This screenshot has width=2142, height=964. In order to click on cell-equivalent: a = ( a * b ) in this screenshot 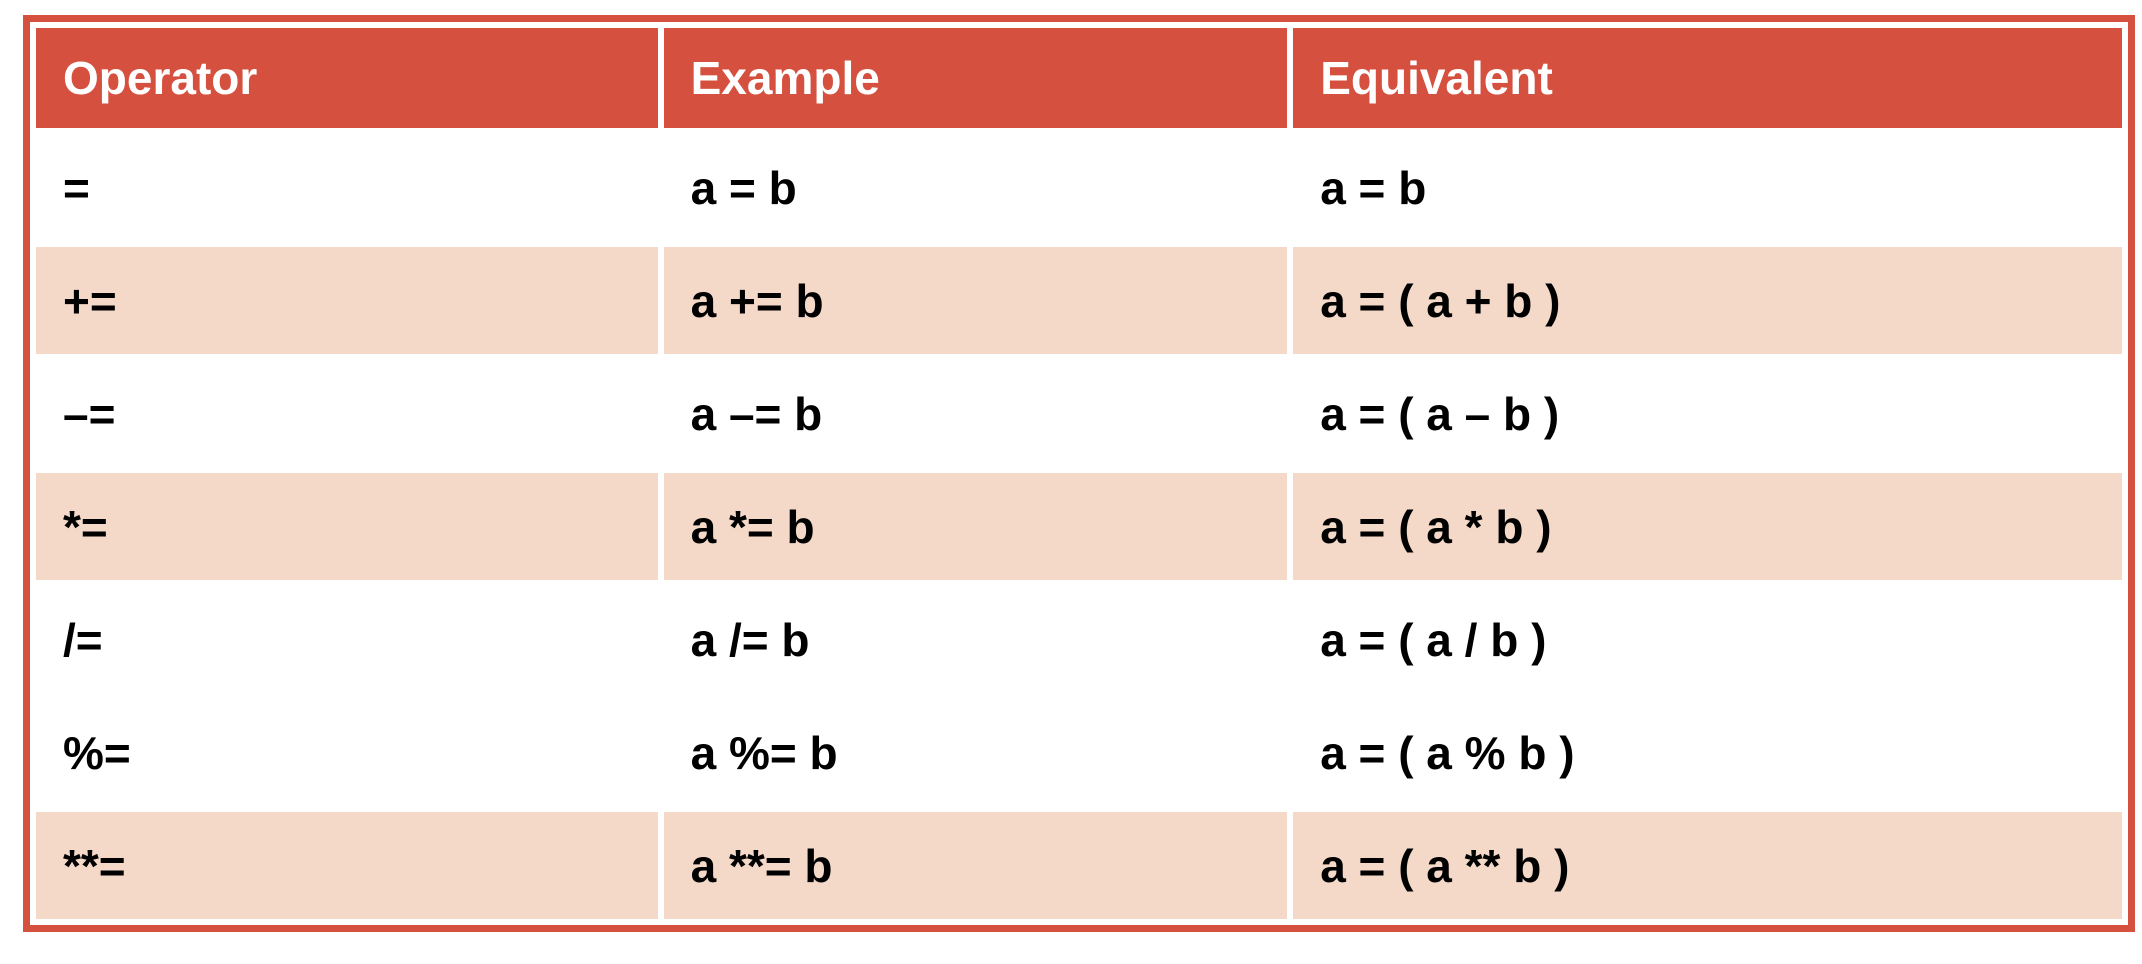, I will do `click(1707, 526)`.